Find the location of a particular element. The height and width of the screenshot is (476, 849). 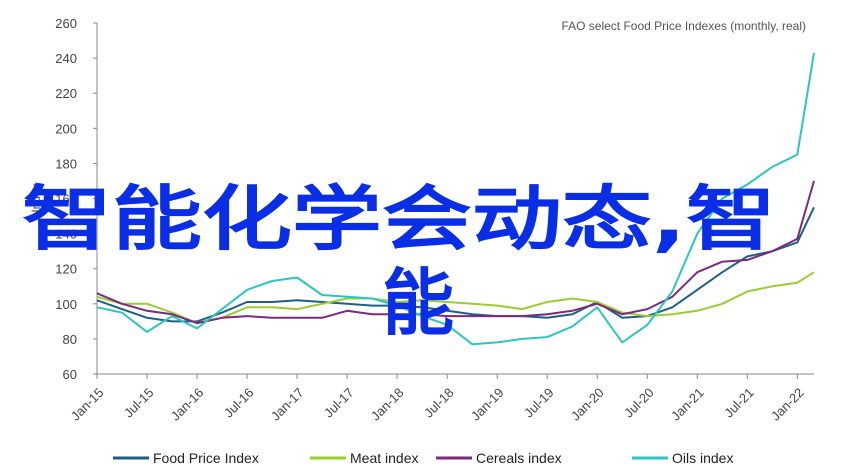

y-tick-label: 140 is located at coordinates (66, 234).